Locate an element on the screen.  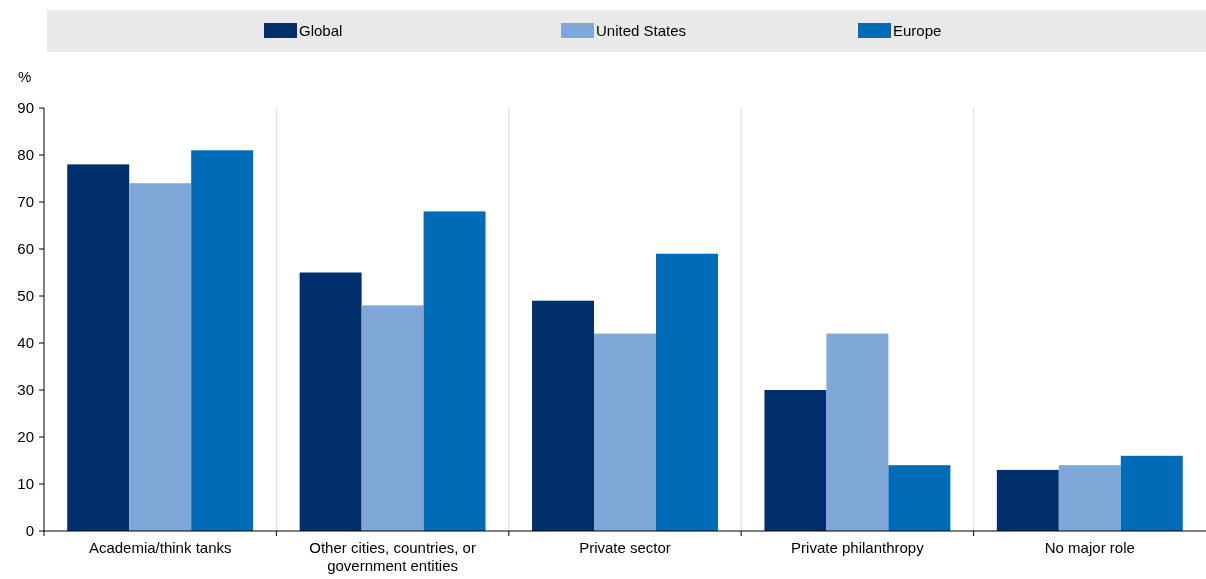
x-tick-label: Academia/think tanks is located at coordinates (160, 547).